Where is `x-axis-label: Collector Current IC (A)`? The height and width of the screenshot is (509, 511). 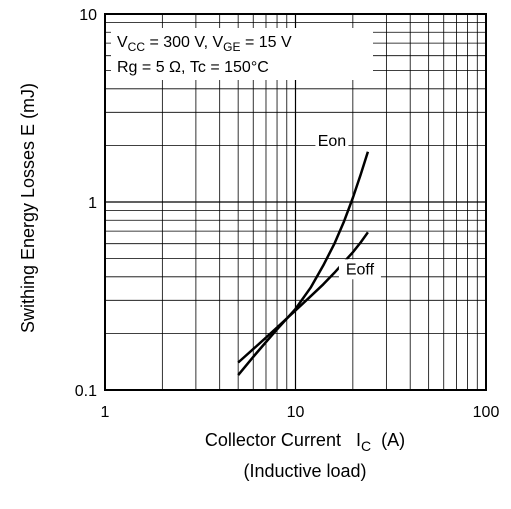 x-axis-label: Collector Current IC (A) is located at coordinates (305, 442).